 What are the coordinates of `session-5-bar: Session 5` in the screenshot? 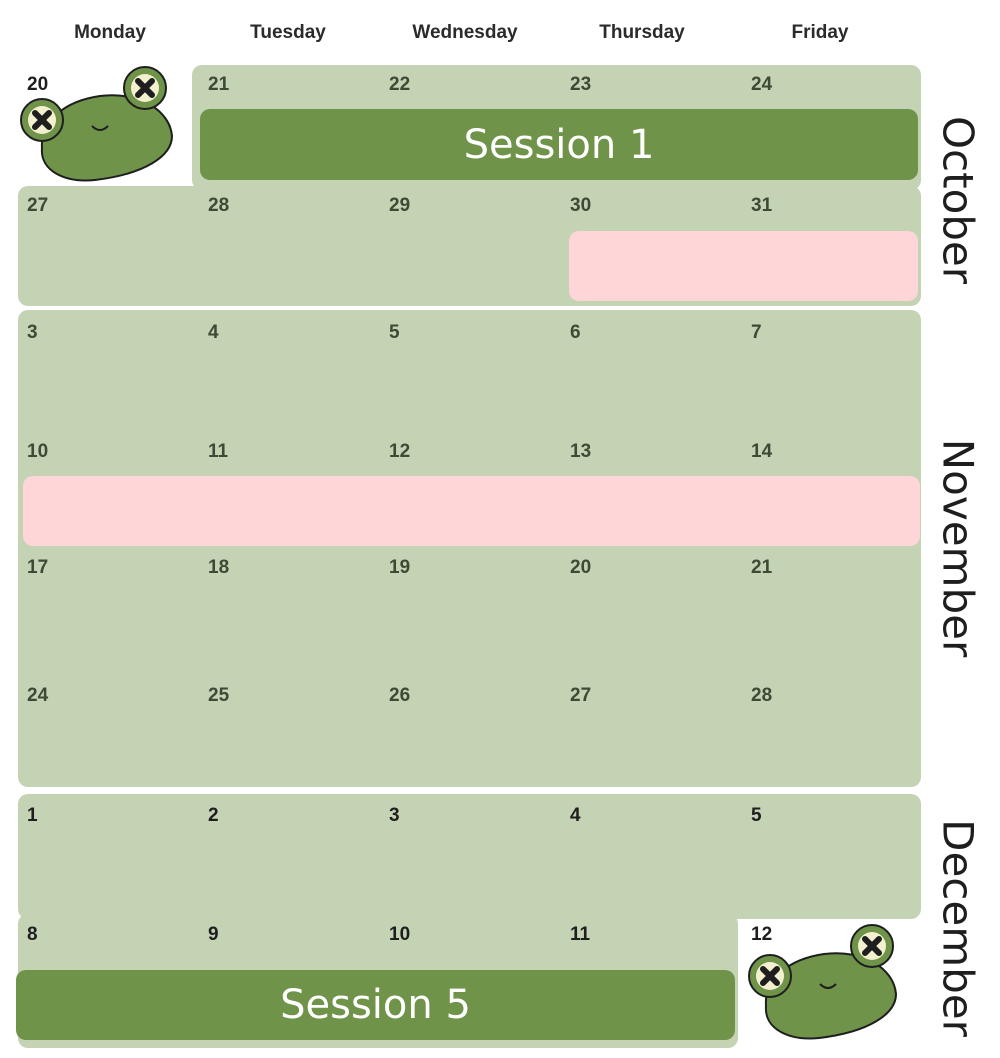 It's located at (375, 1005).